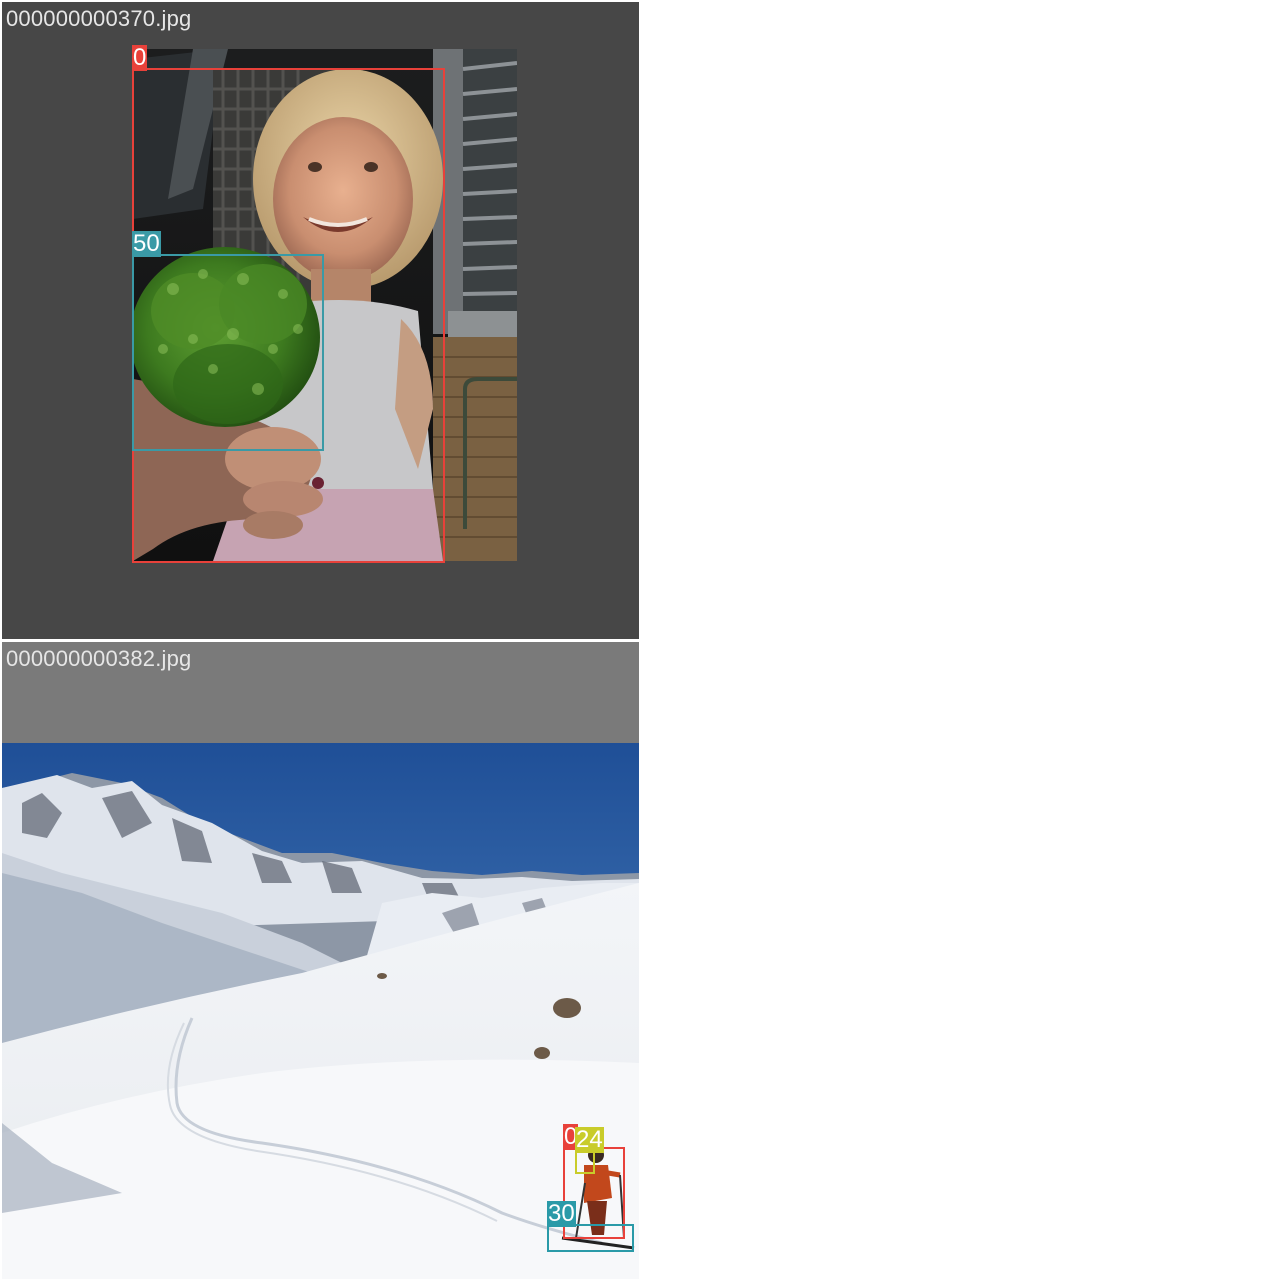  Describe the element at coordinates (585, 1162) in the screenshot. I see `detection-box-backpack` at that location.